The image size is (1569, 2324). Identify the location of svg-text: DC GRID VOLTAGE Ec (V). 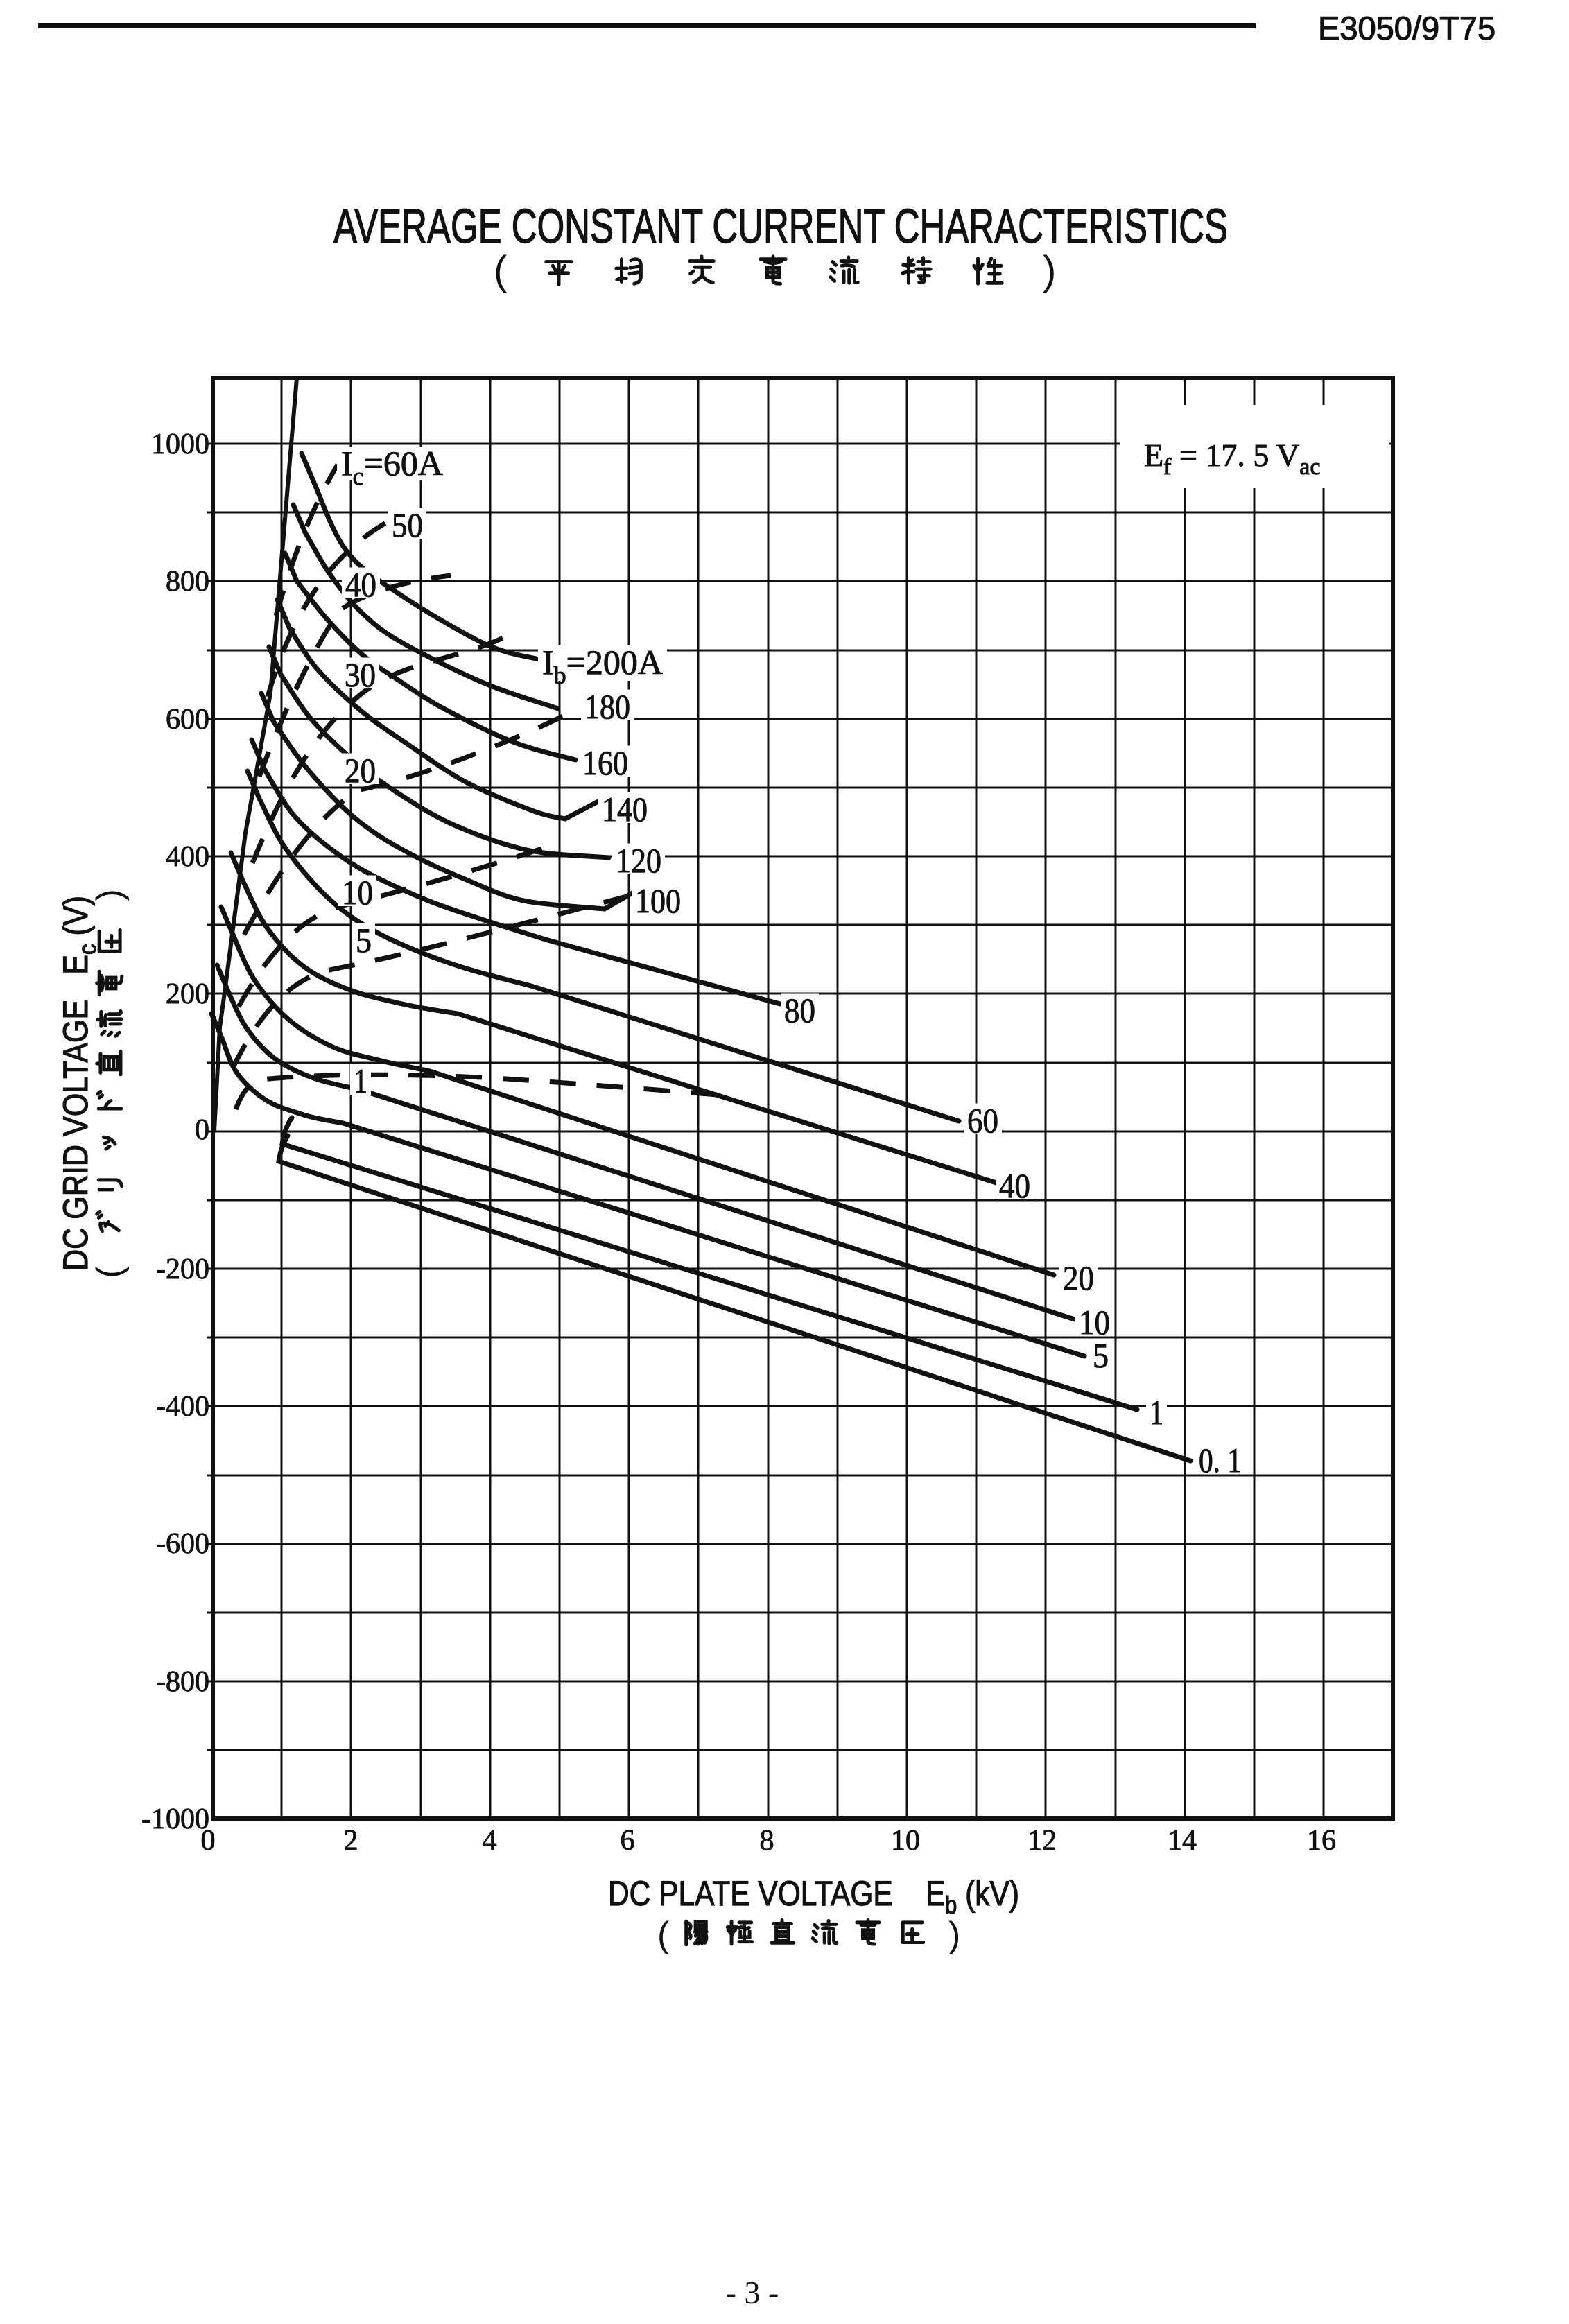
(78, 1083).